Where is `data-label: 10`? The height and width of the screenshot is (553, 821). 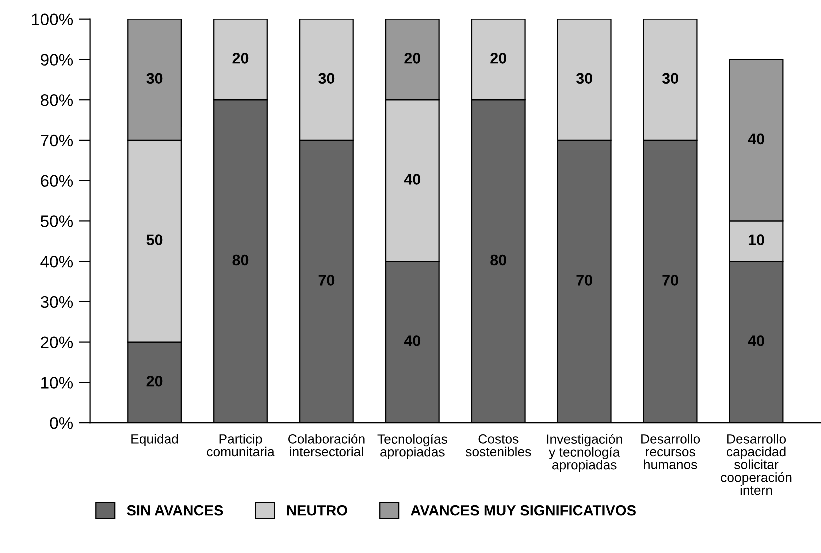 data-label: 10 is located at coordinates (756, 240).